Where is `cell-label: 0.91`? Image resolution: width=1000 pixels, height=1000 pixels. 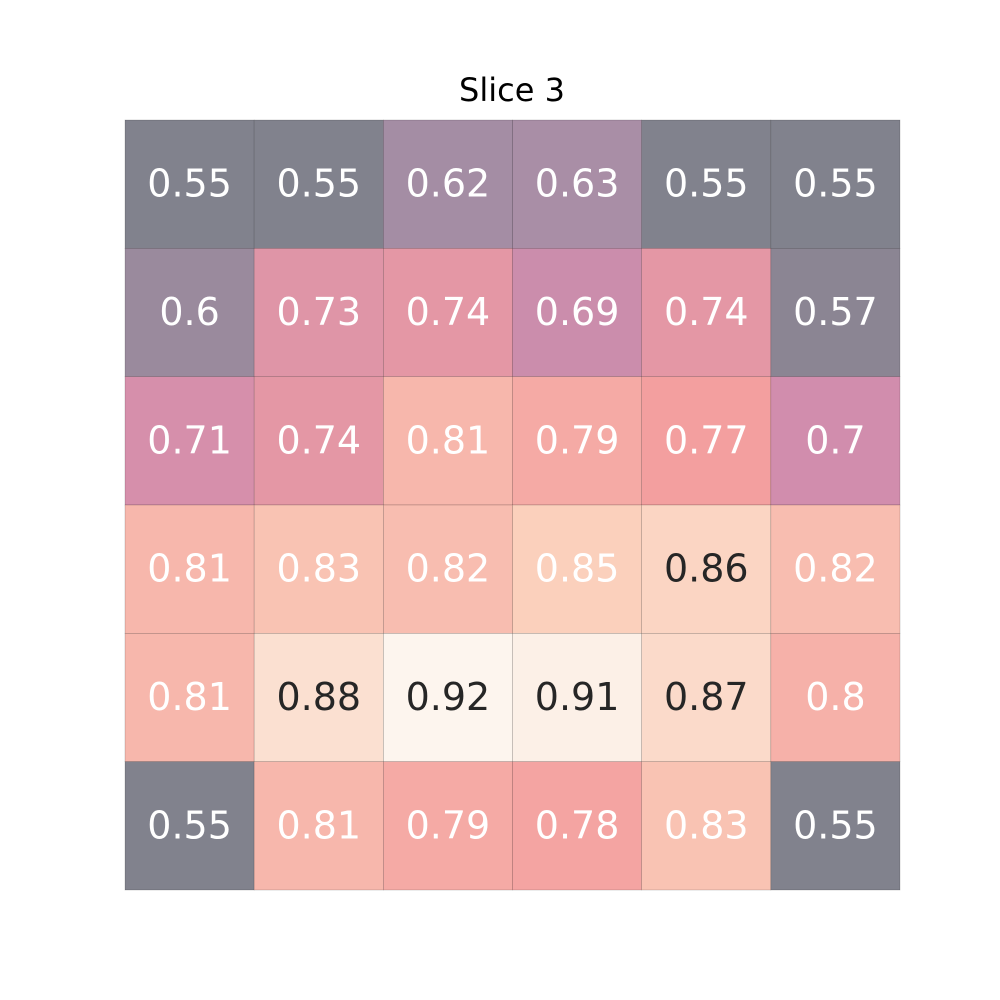 cell-label: 0.91 is located at coordinates (577, 697).